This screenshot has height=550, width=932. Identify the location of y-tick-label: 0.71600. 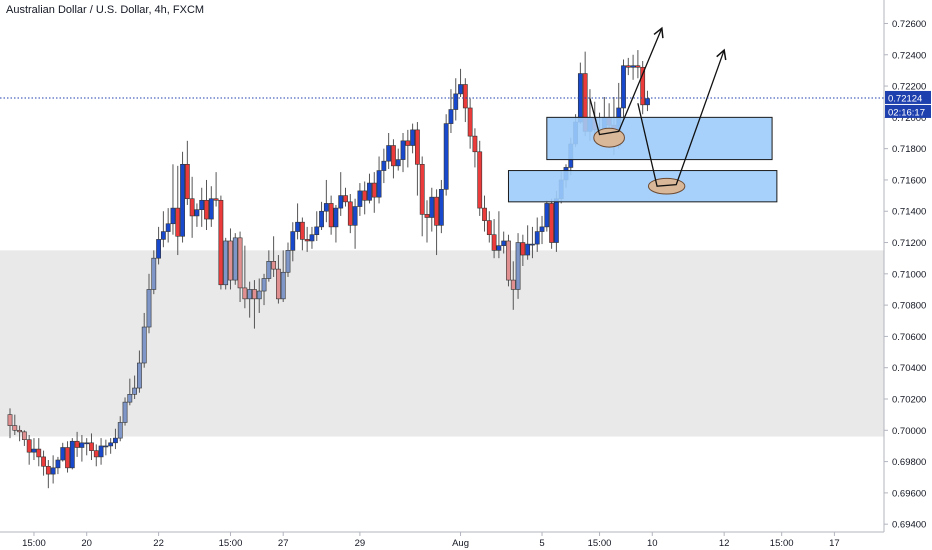
(909, 180).